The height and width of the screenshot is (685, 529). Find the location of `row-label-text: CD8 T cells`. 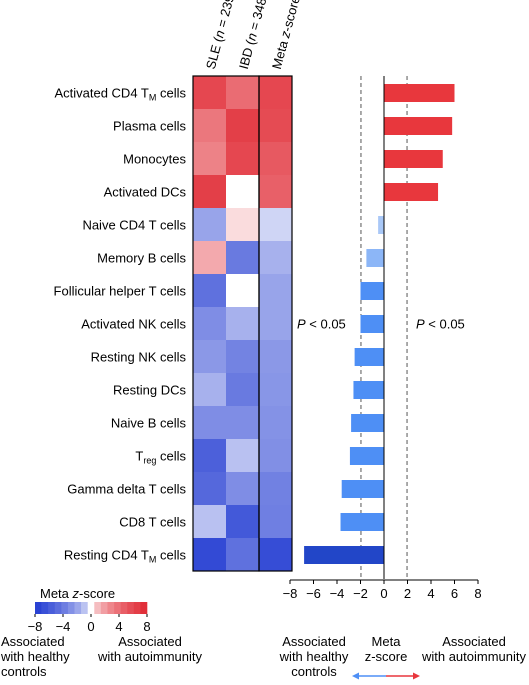

row-label-text: CD8 T cells is located at coordinates (152, 522).